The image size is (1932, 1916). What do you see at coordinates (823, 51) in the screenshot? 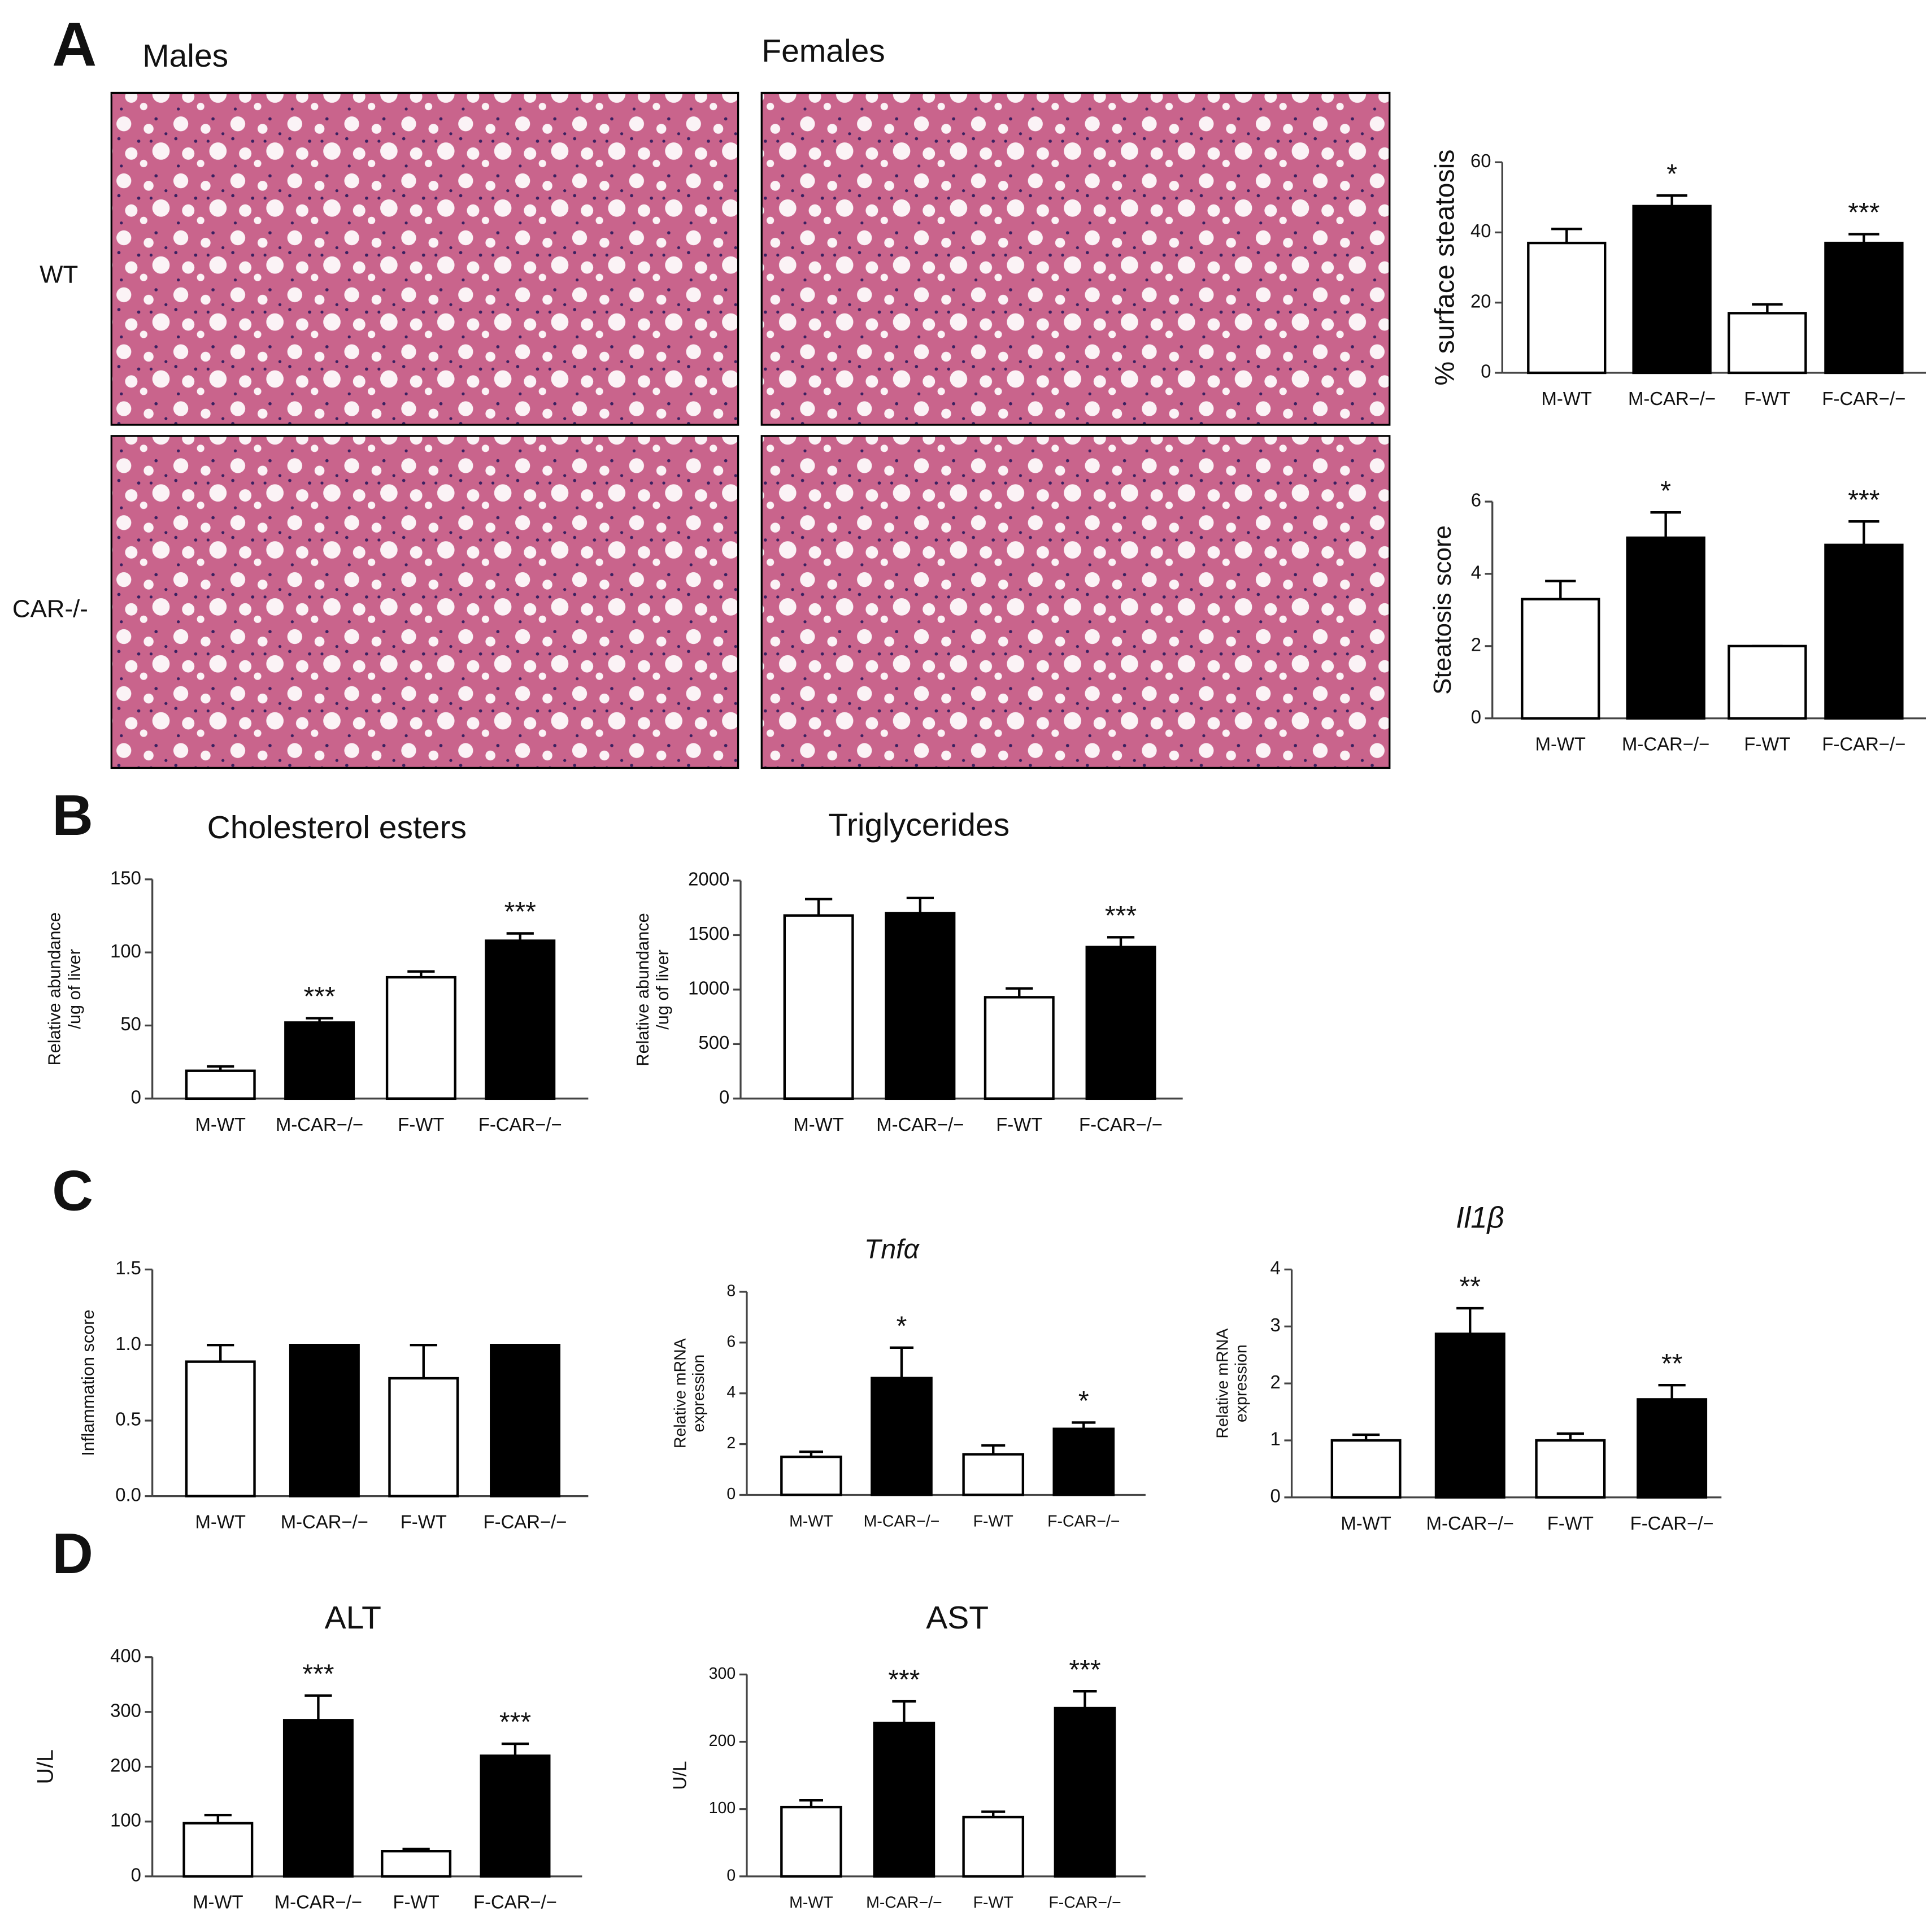
I see `column-label: Females` at bounding box center [823, 51].